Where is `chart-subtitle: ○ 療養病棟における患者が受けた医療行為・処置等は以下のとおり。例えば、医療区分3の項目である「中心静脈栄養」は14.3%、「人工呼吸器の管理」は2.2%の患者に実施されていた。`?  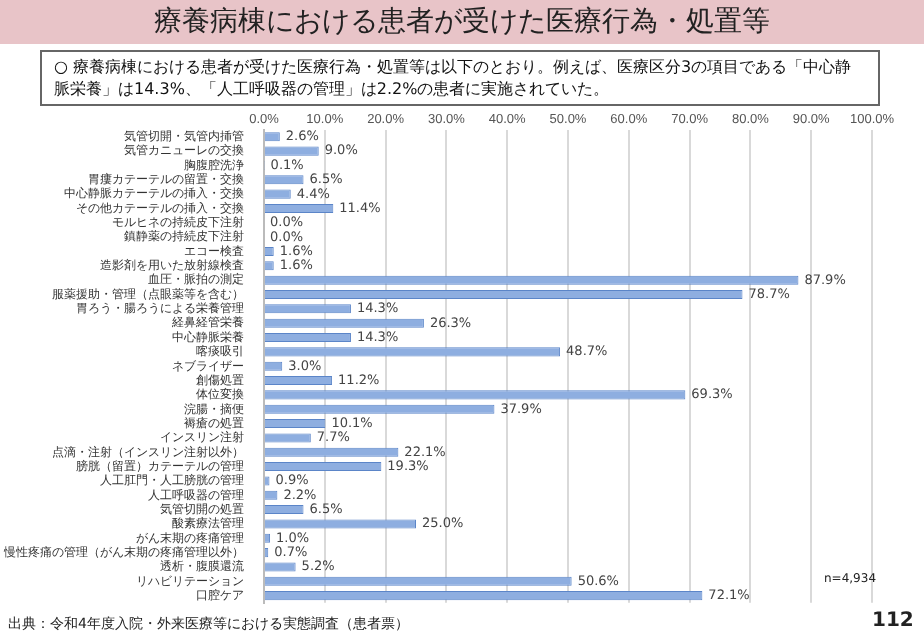 chart-subtitle: ○ 療養病棟における患者が受けた医療行為・処置等は以下のとおり。例えば、医療区分3の項目である「中心静脈栄養」は14.3%、「人工呼吸器の管理」は2.2%の患者に実施されていた。 is located at coordinates (460, 78).